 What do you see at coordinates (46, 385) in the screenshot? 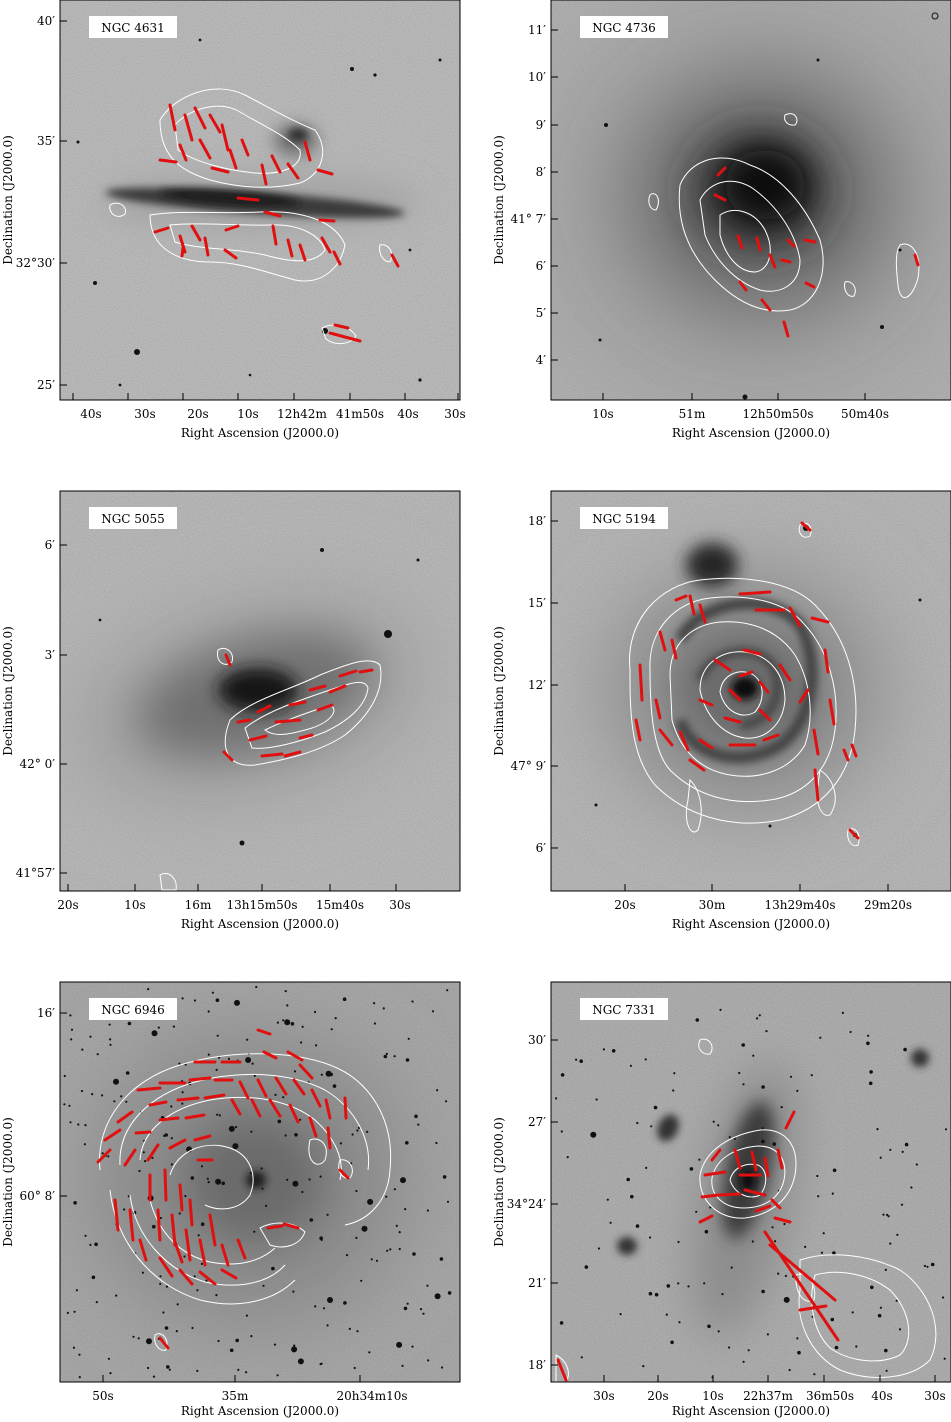
I see `y-tick-label: 25′` at bounding box center [46, 385].